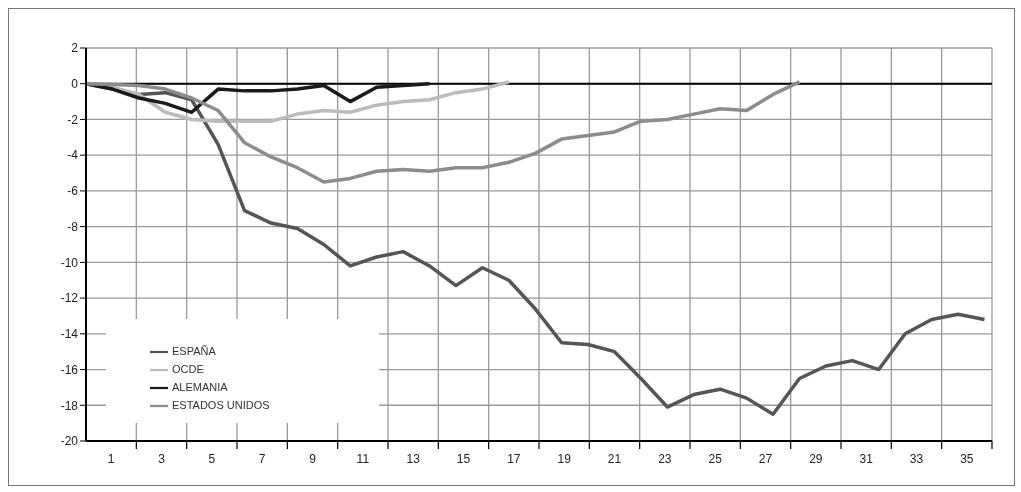  Describe the element at coordinates (188, 368) in the screenshot. I see `legend-label: OCDE` at that location.